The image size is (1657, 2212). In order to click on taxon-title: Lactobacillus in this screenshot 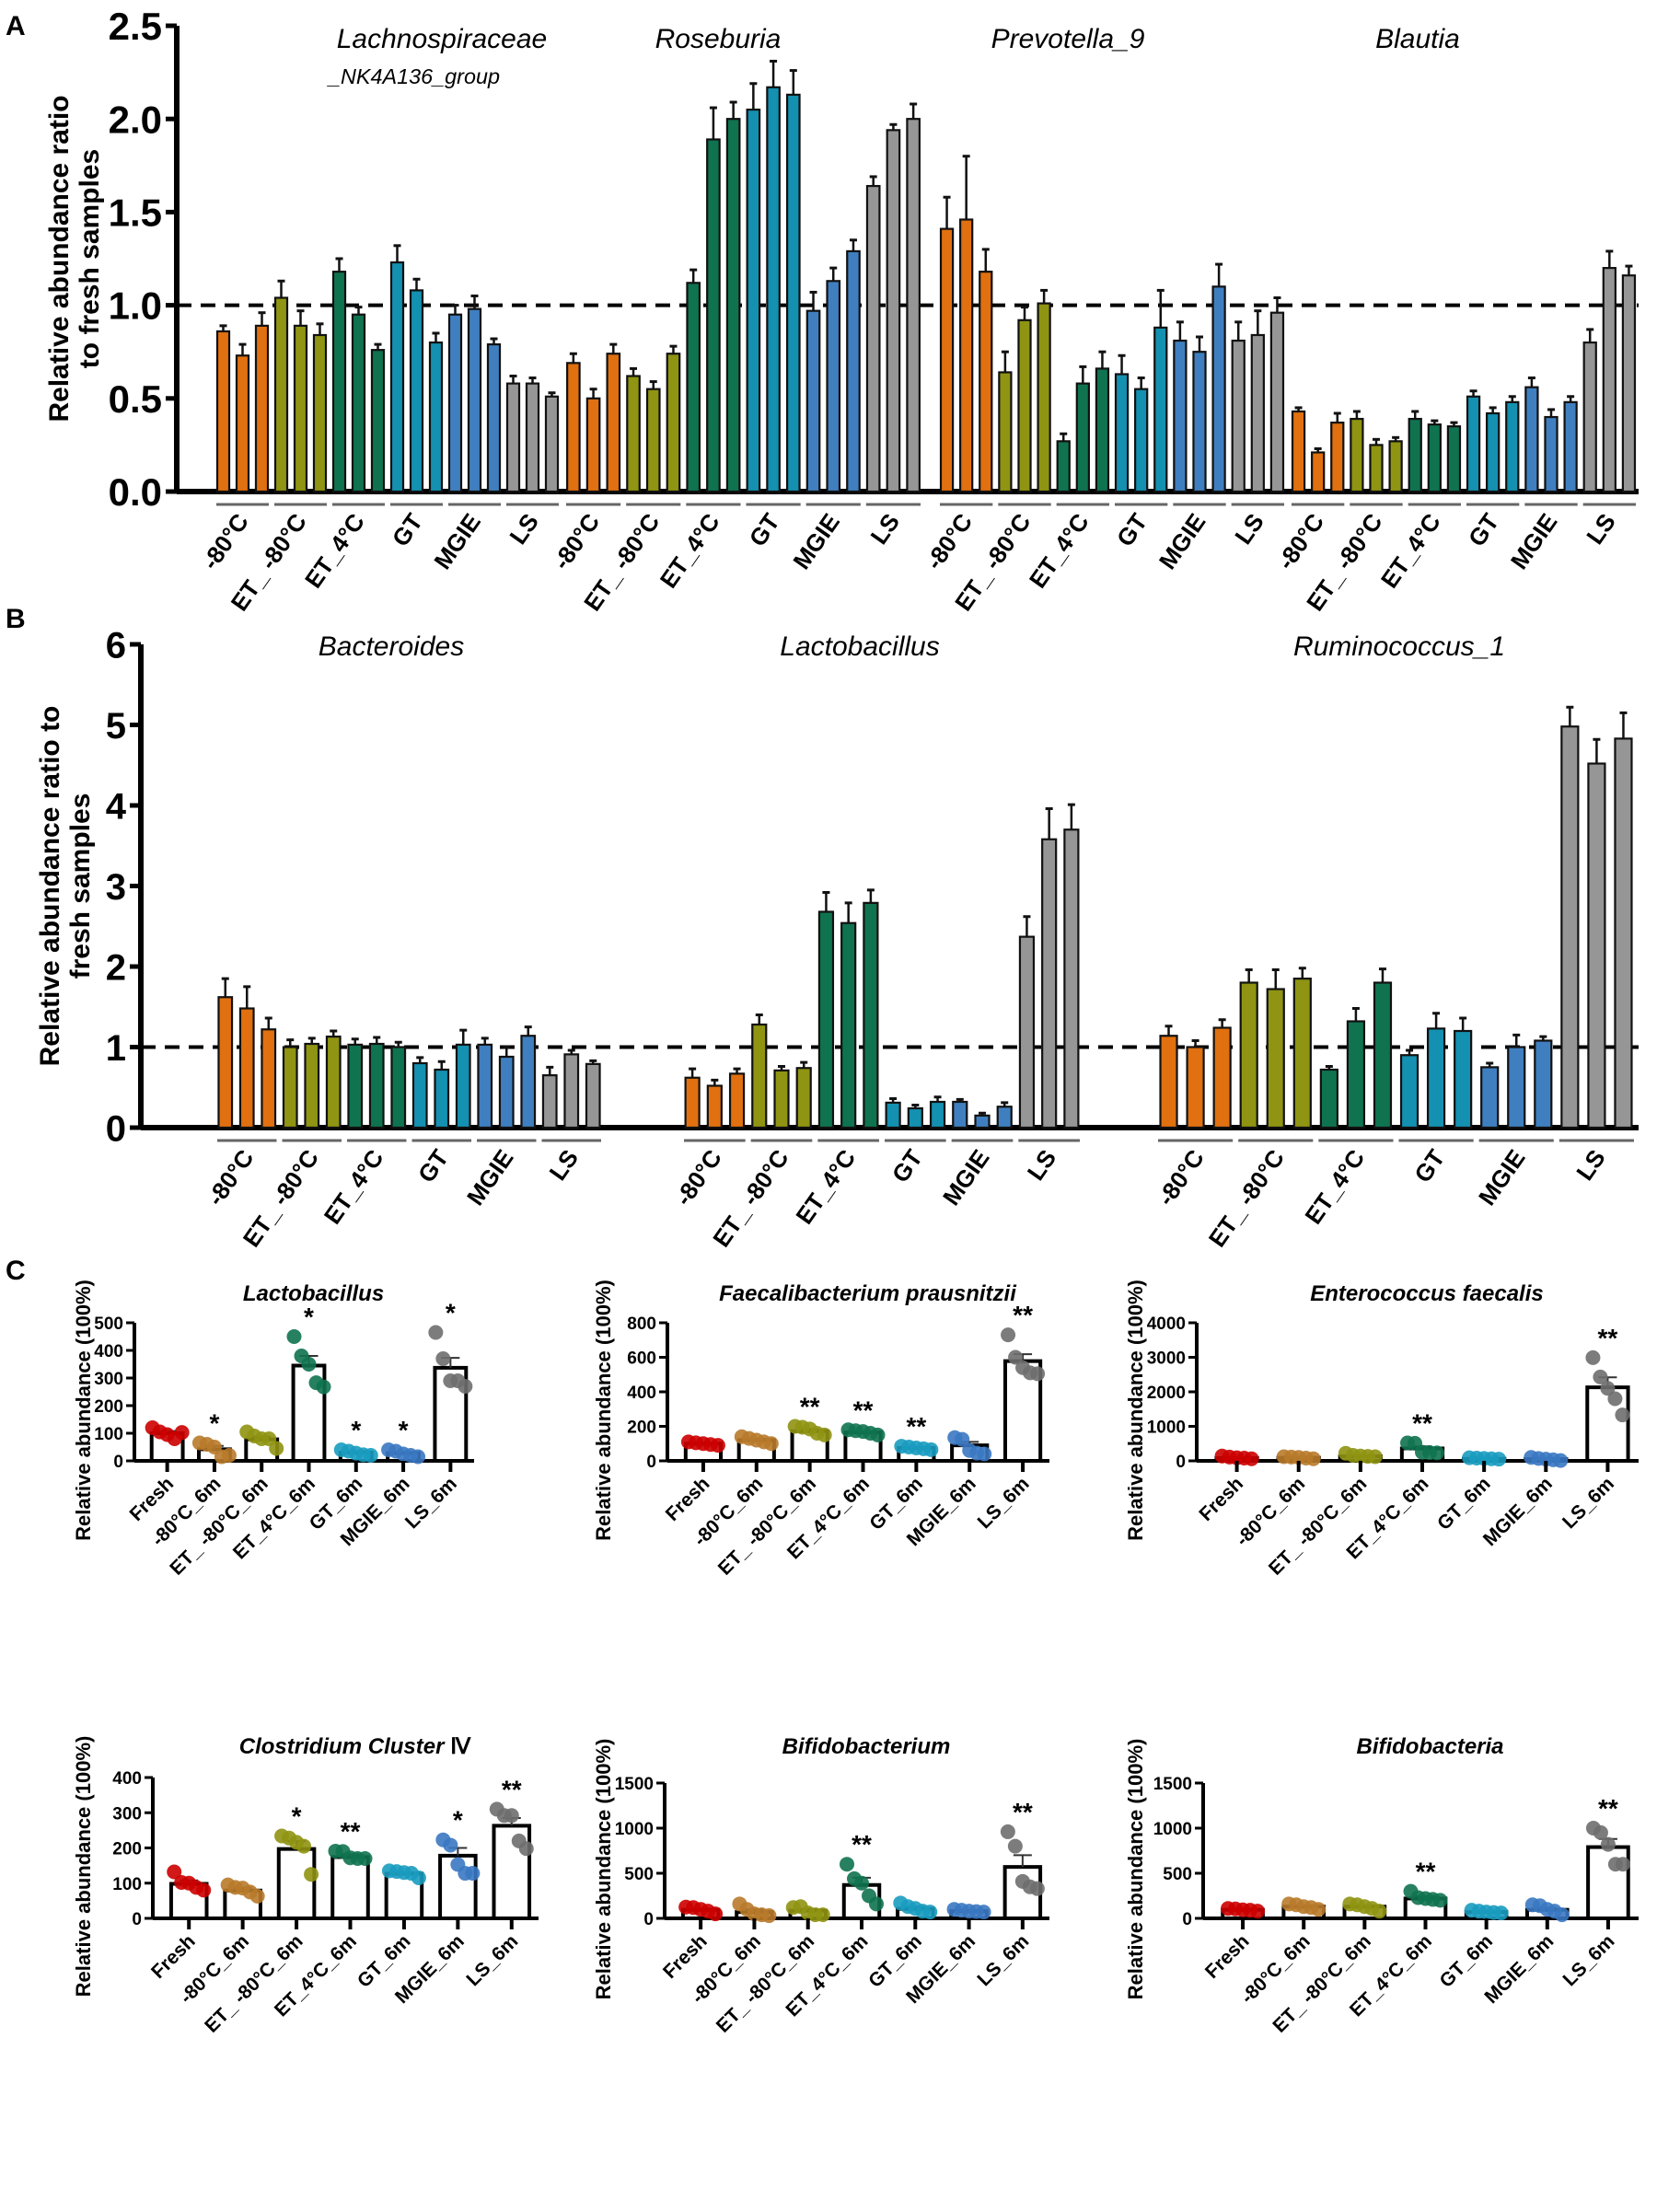, I will do `click(859, 646)`.